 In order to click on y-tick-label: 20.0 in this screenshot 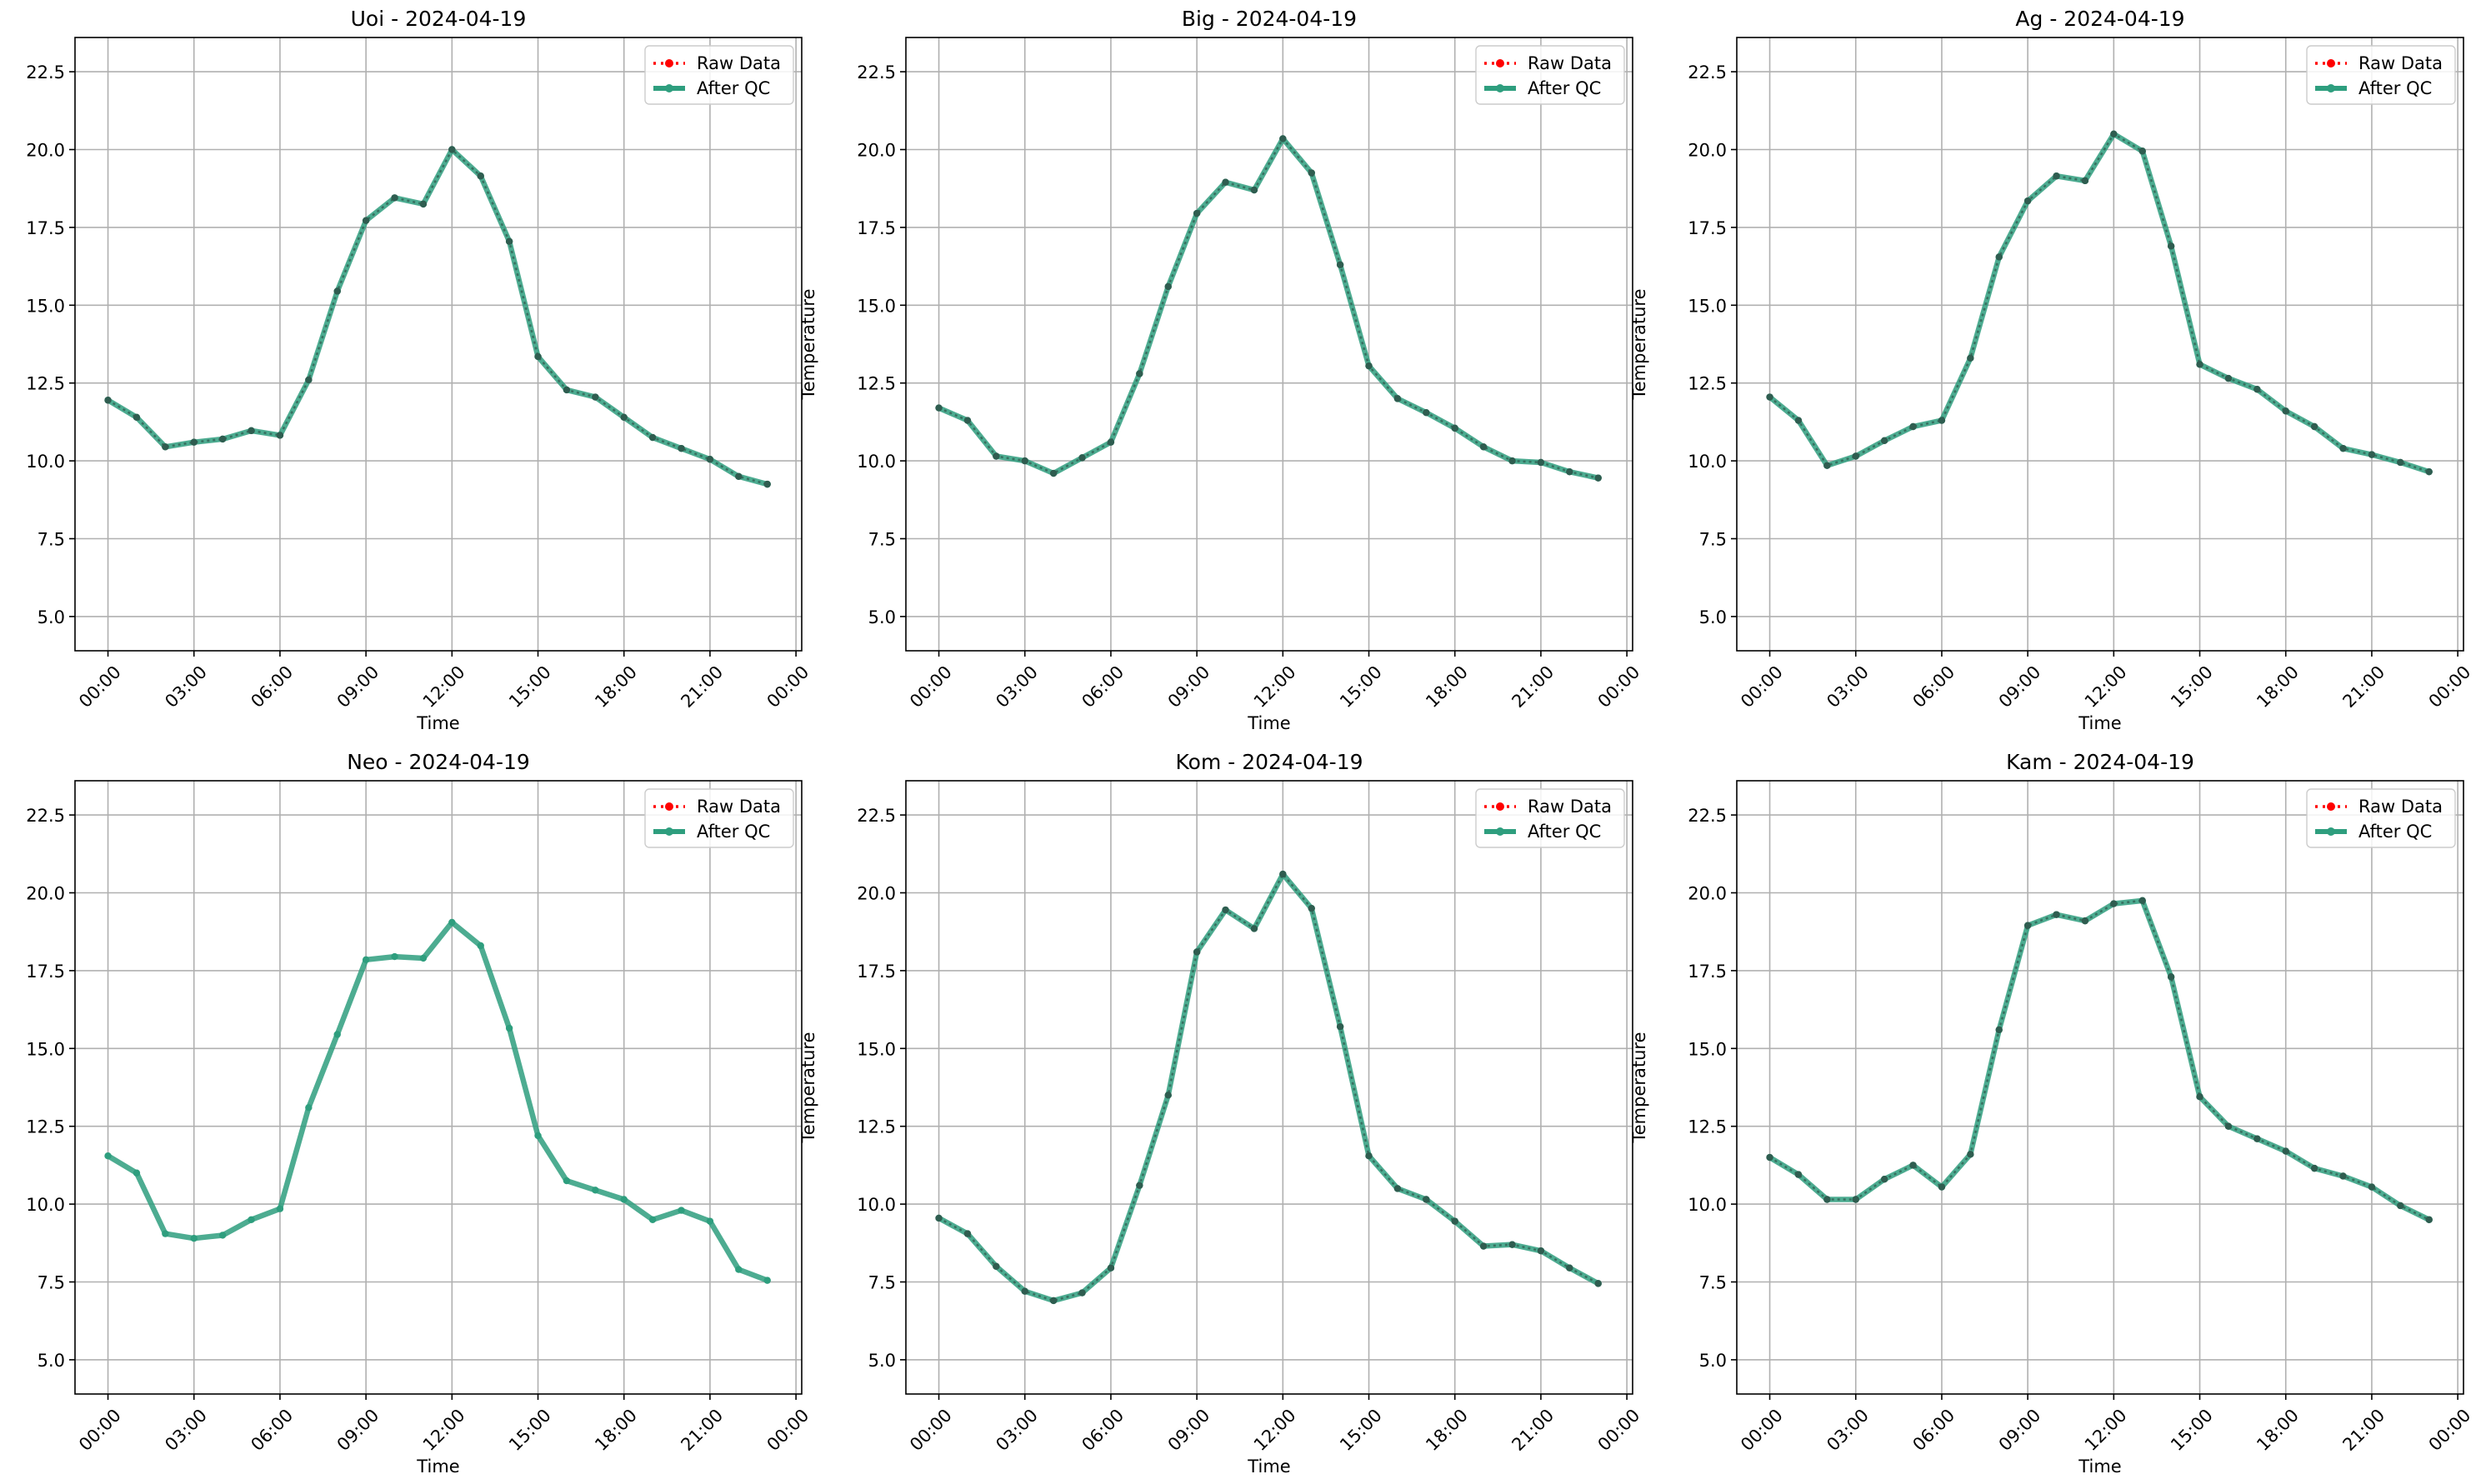, I will do `click(45, 893)`.